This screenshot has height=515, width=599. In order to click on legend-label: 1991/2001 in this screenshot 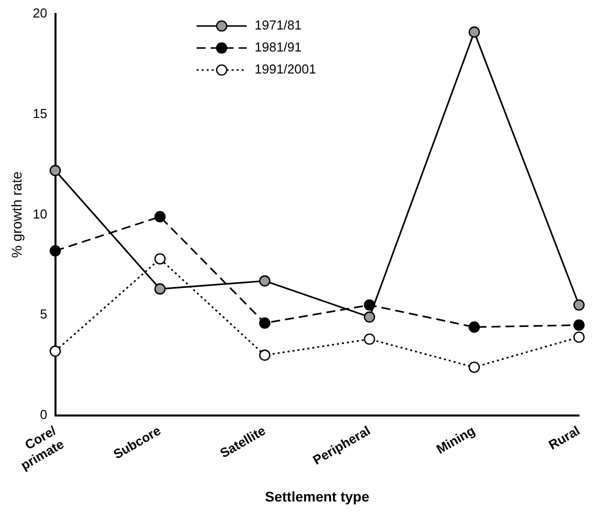, I will do `click(285, 69)`.